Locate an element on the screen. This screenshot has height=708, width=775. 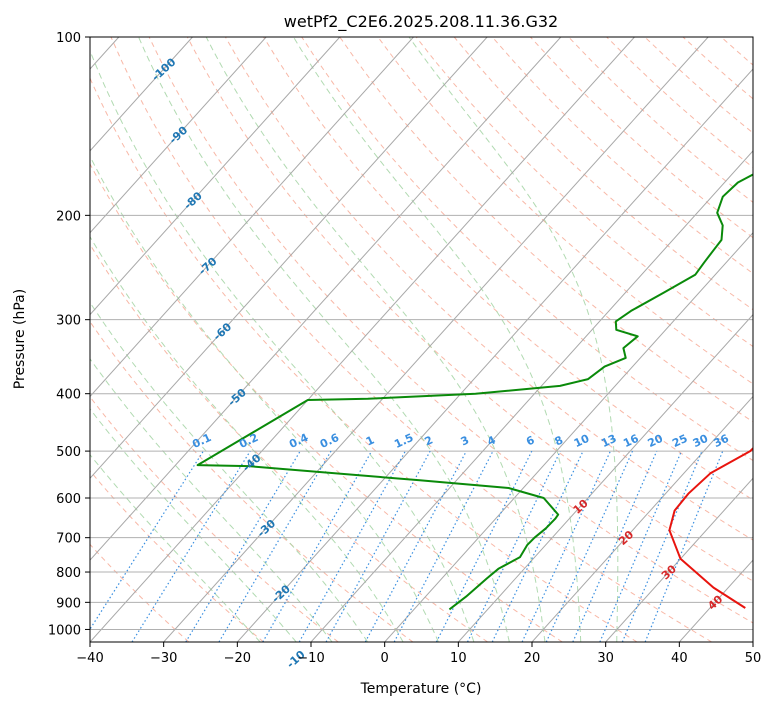
chart-title: wetPf2_C2E6.2025.208.11.36.G32 is located at coordinates (421, 22).